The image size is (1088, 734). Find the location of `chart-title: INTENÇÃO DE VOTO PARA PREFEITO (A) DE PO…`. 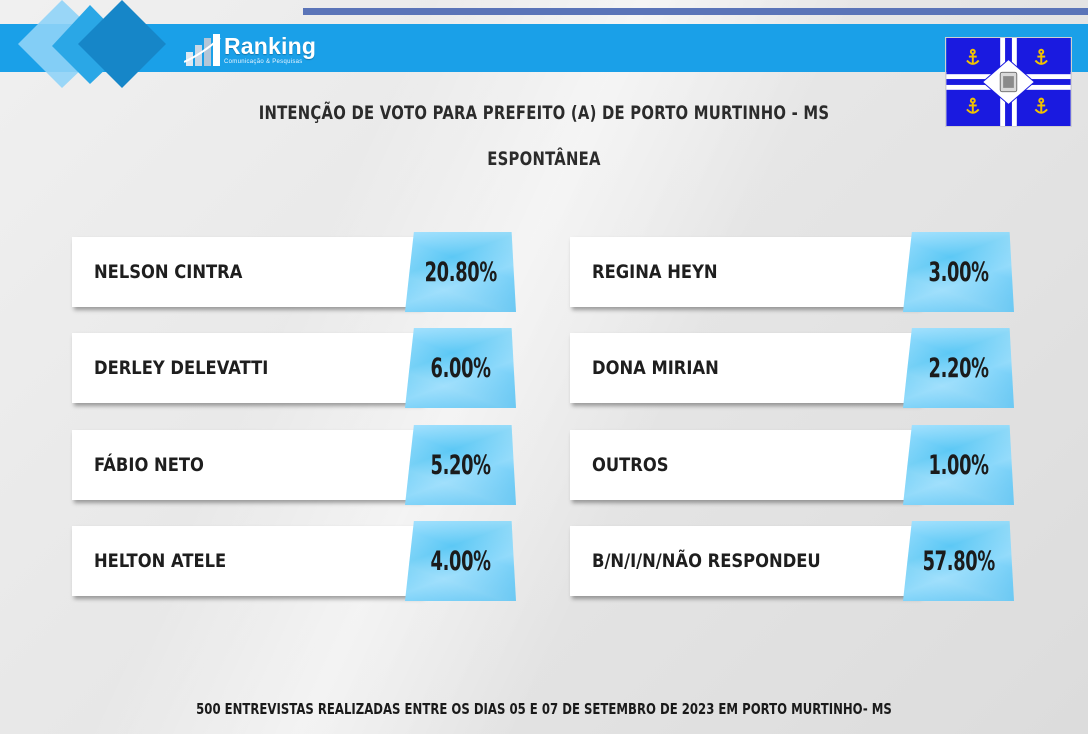

chart-title: INTENÇÃO DE VOTO PARA PREFEITO (A) DE PO… is located at coordinates (544, 113).